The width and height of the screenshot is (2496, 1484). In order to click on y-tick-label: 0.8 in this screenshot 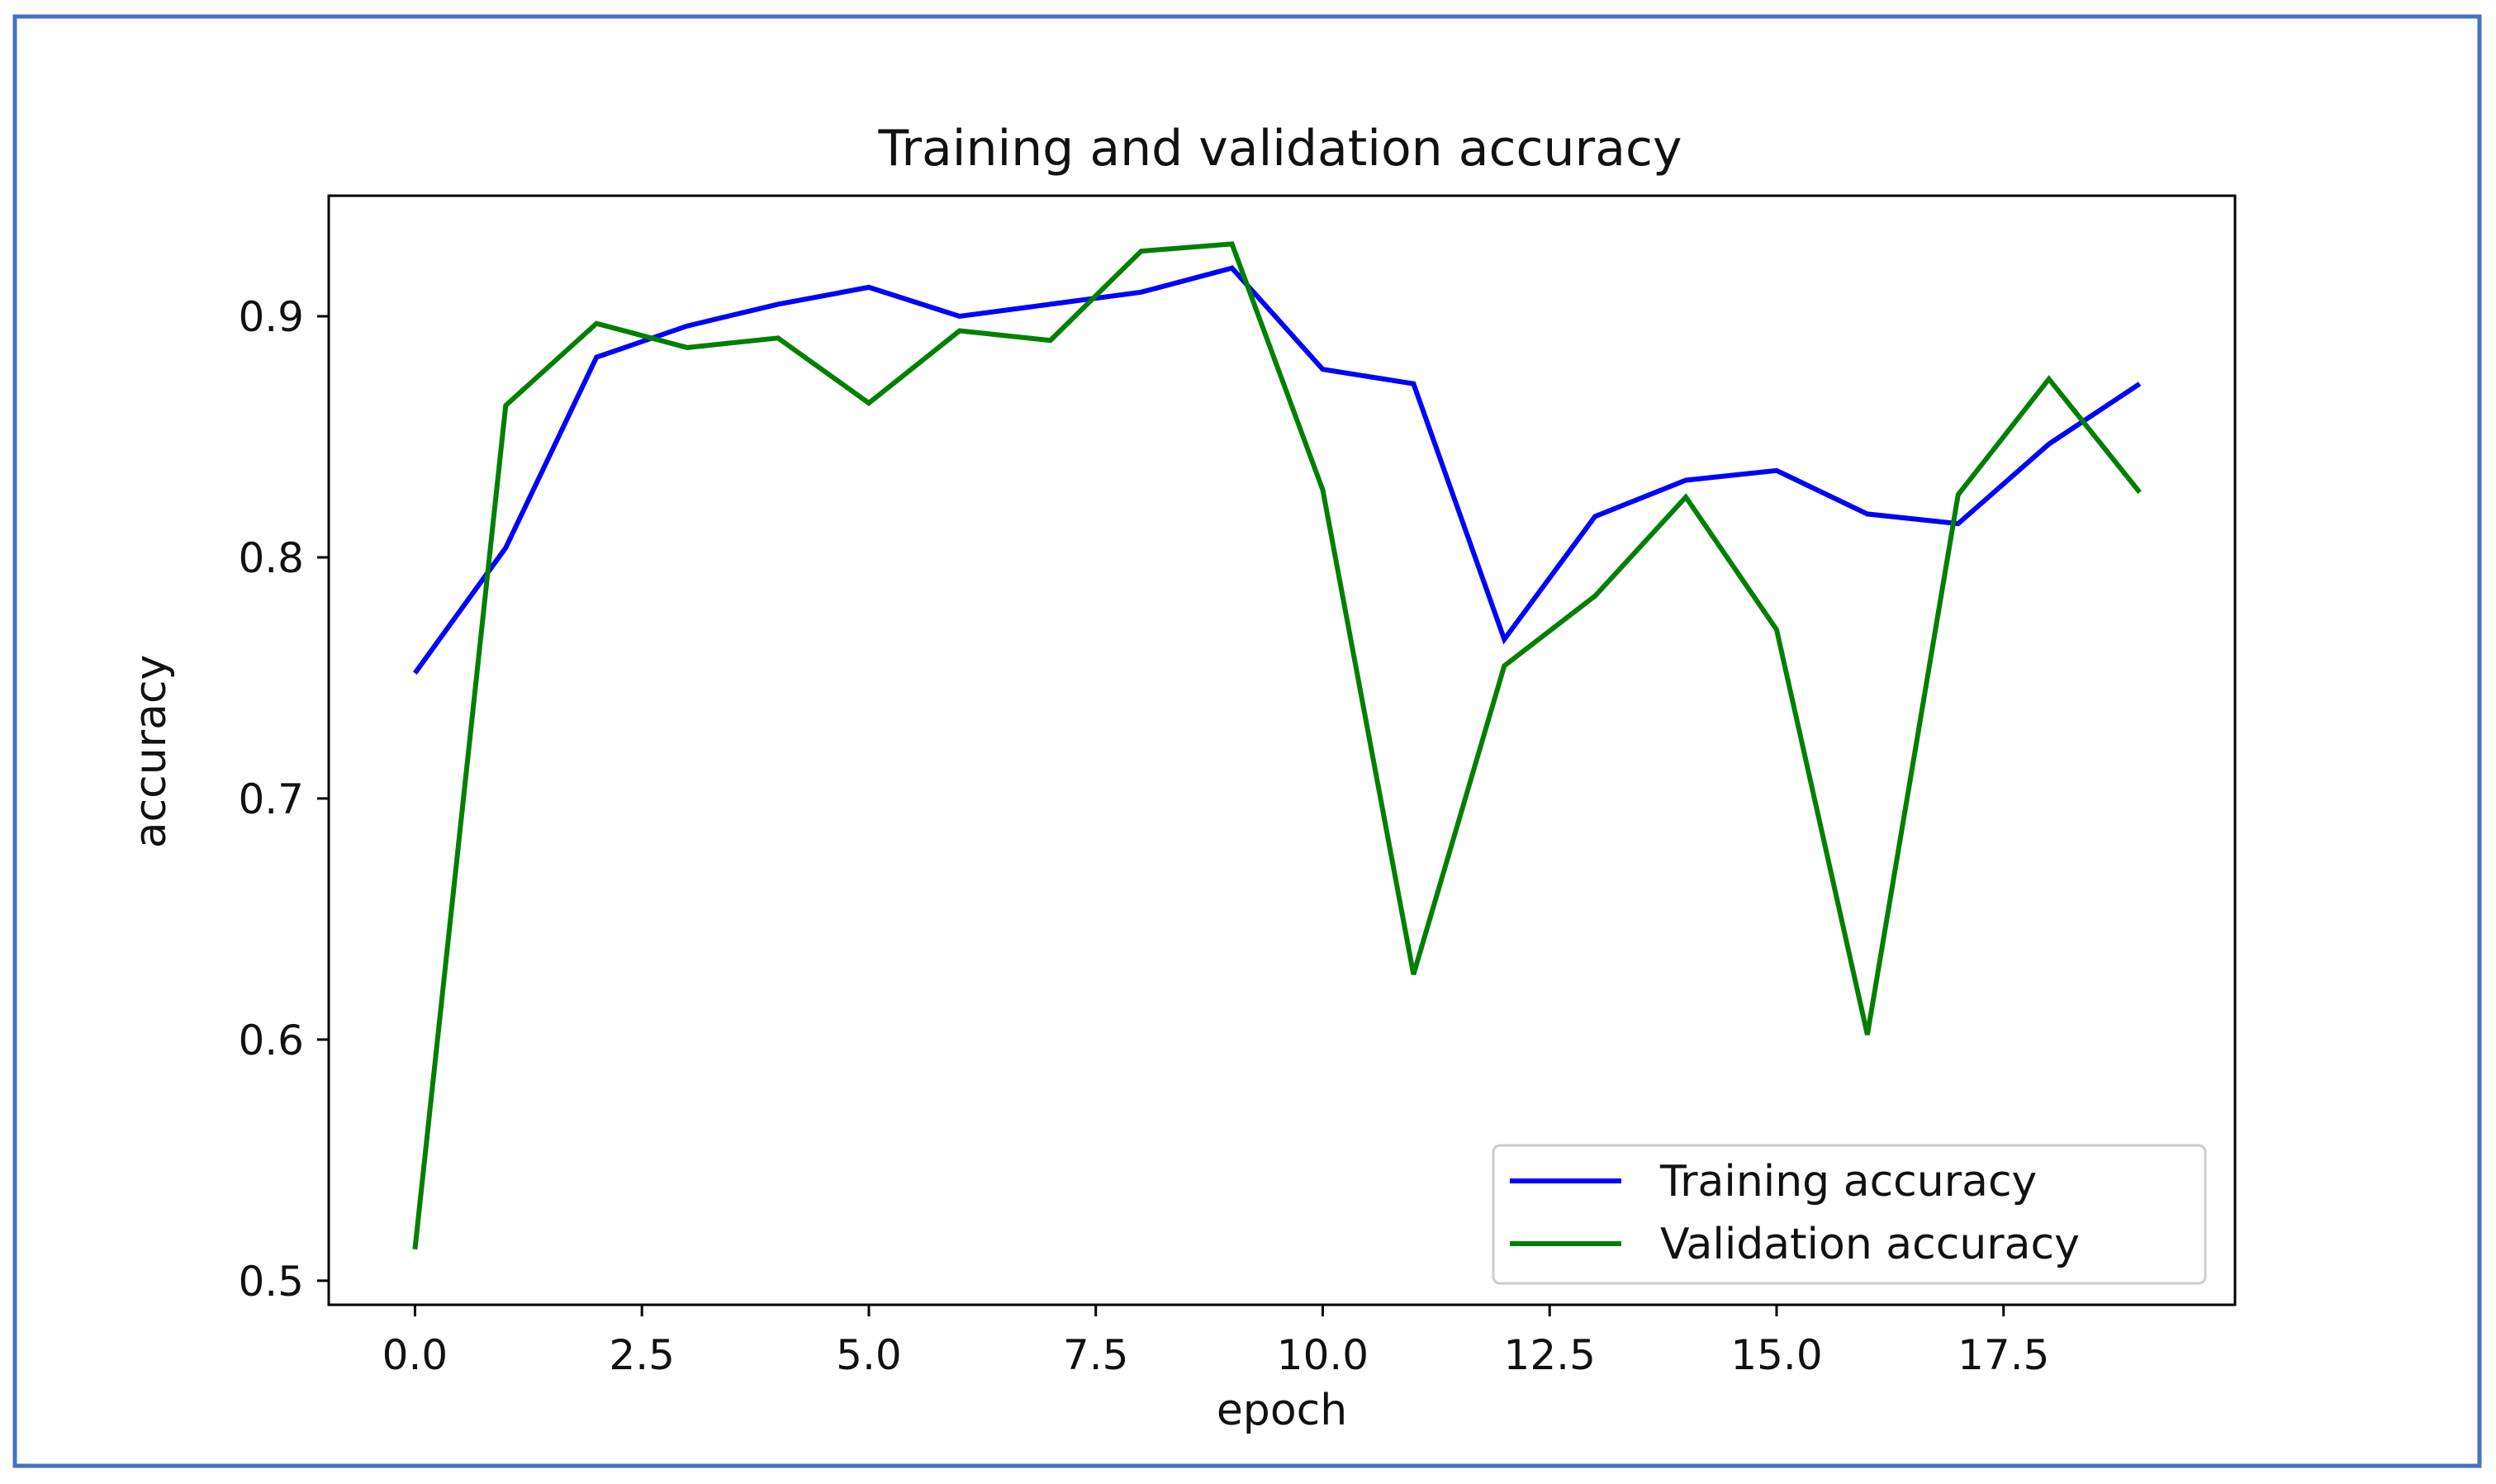, I will do `click(271, 558)`.